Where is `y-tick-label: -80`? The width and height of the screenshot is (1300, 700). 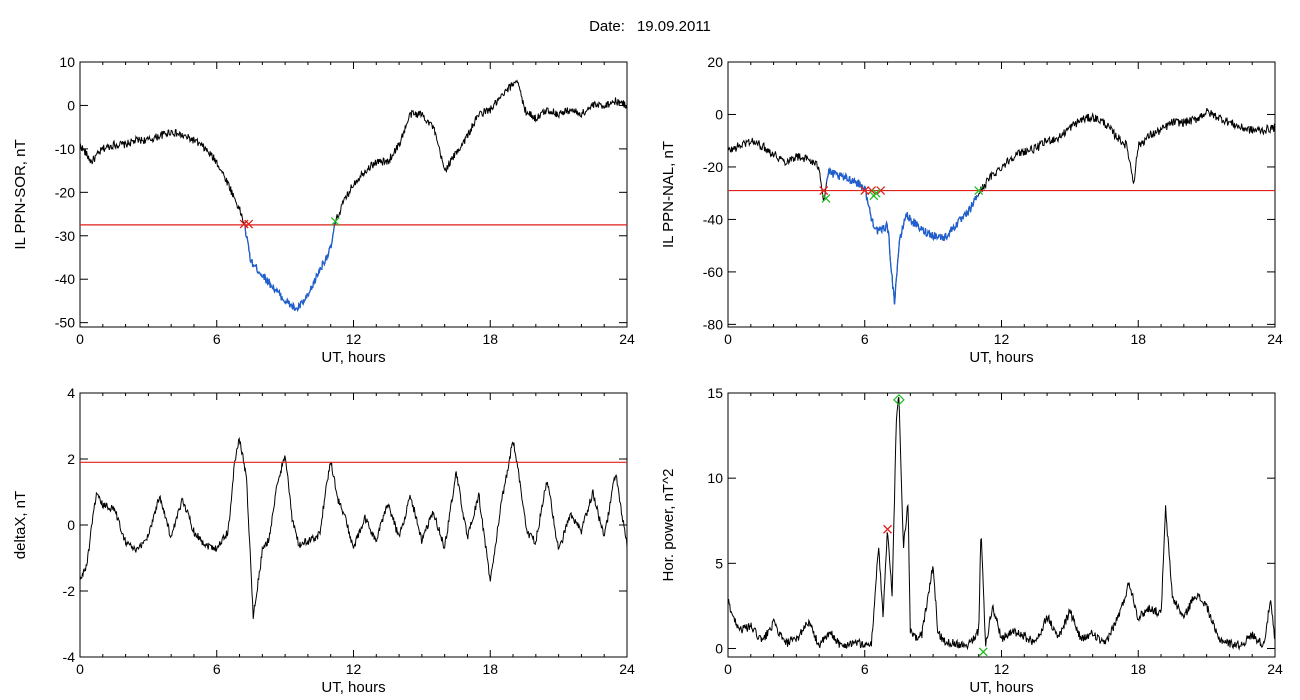 y-tick-label: -80 is located at coordinates (713, 324).